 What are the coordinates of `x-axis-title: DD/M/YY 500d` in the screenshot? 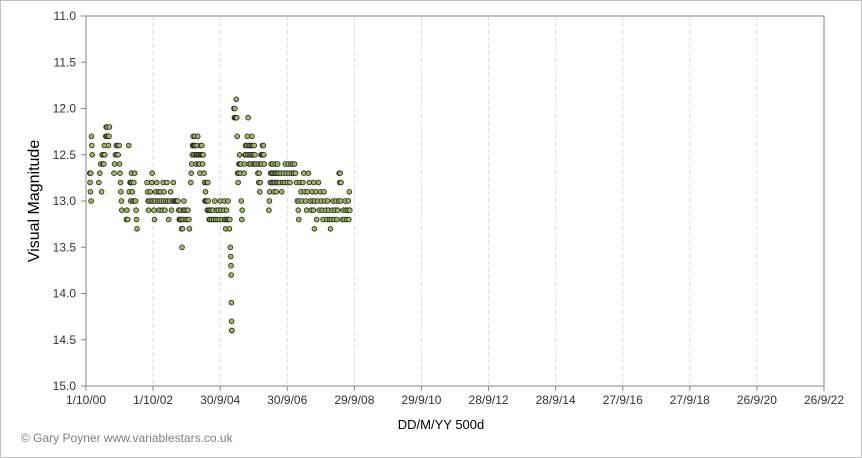 It's located at (441, 424).